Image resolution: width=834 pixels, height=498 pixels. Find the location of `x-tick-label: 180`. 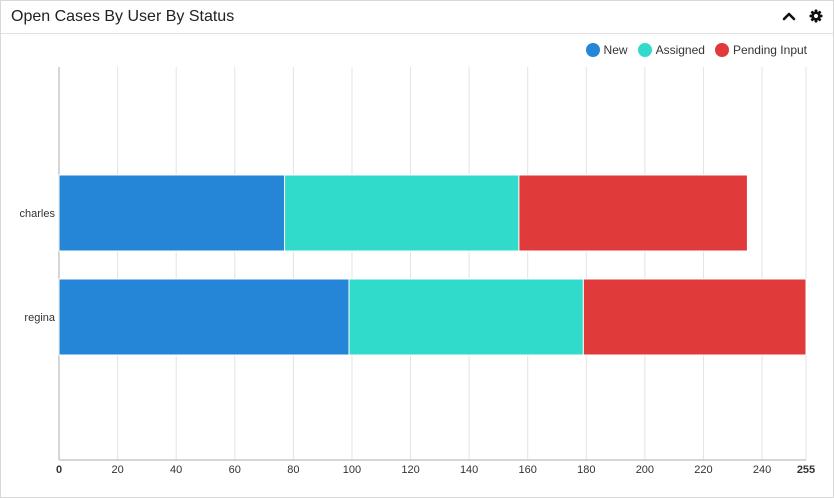

x-tick-label: 180 is located at coordinates (586, 470).